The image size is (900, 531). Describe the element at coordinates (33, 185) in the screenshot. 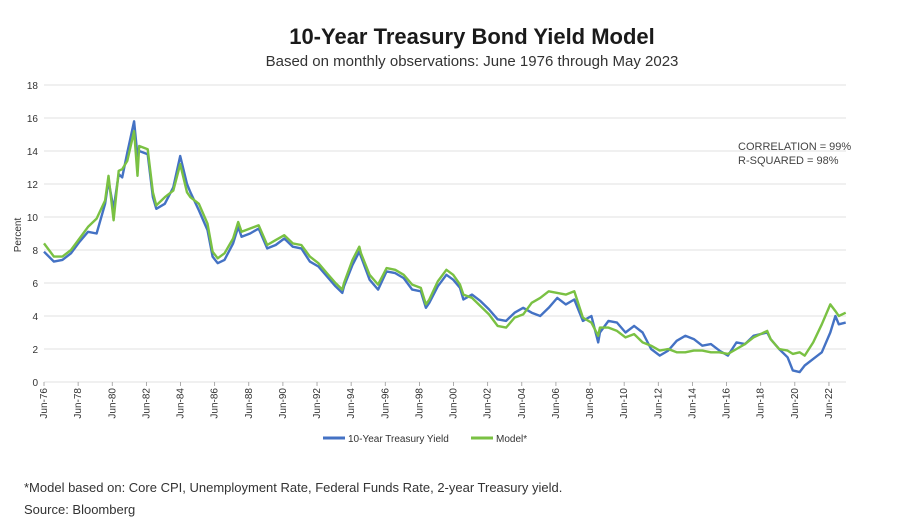

I see `y-tick-label: 12` at that location.